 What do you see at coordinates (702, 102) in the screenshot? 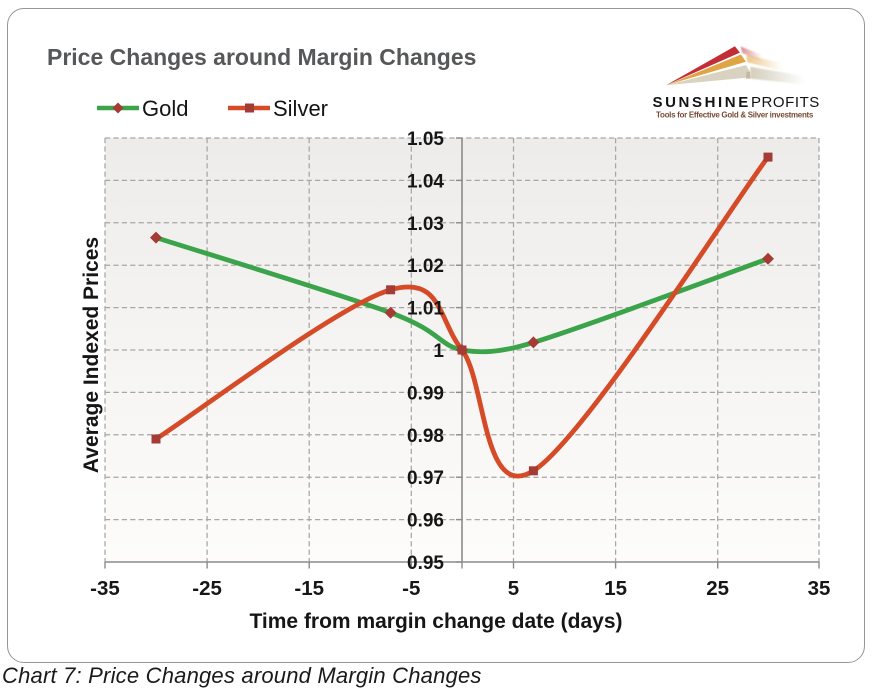
I see `svg-text: SUNSHINE` at bounding box center [702, 102].